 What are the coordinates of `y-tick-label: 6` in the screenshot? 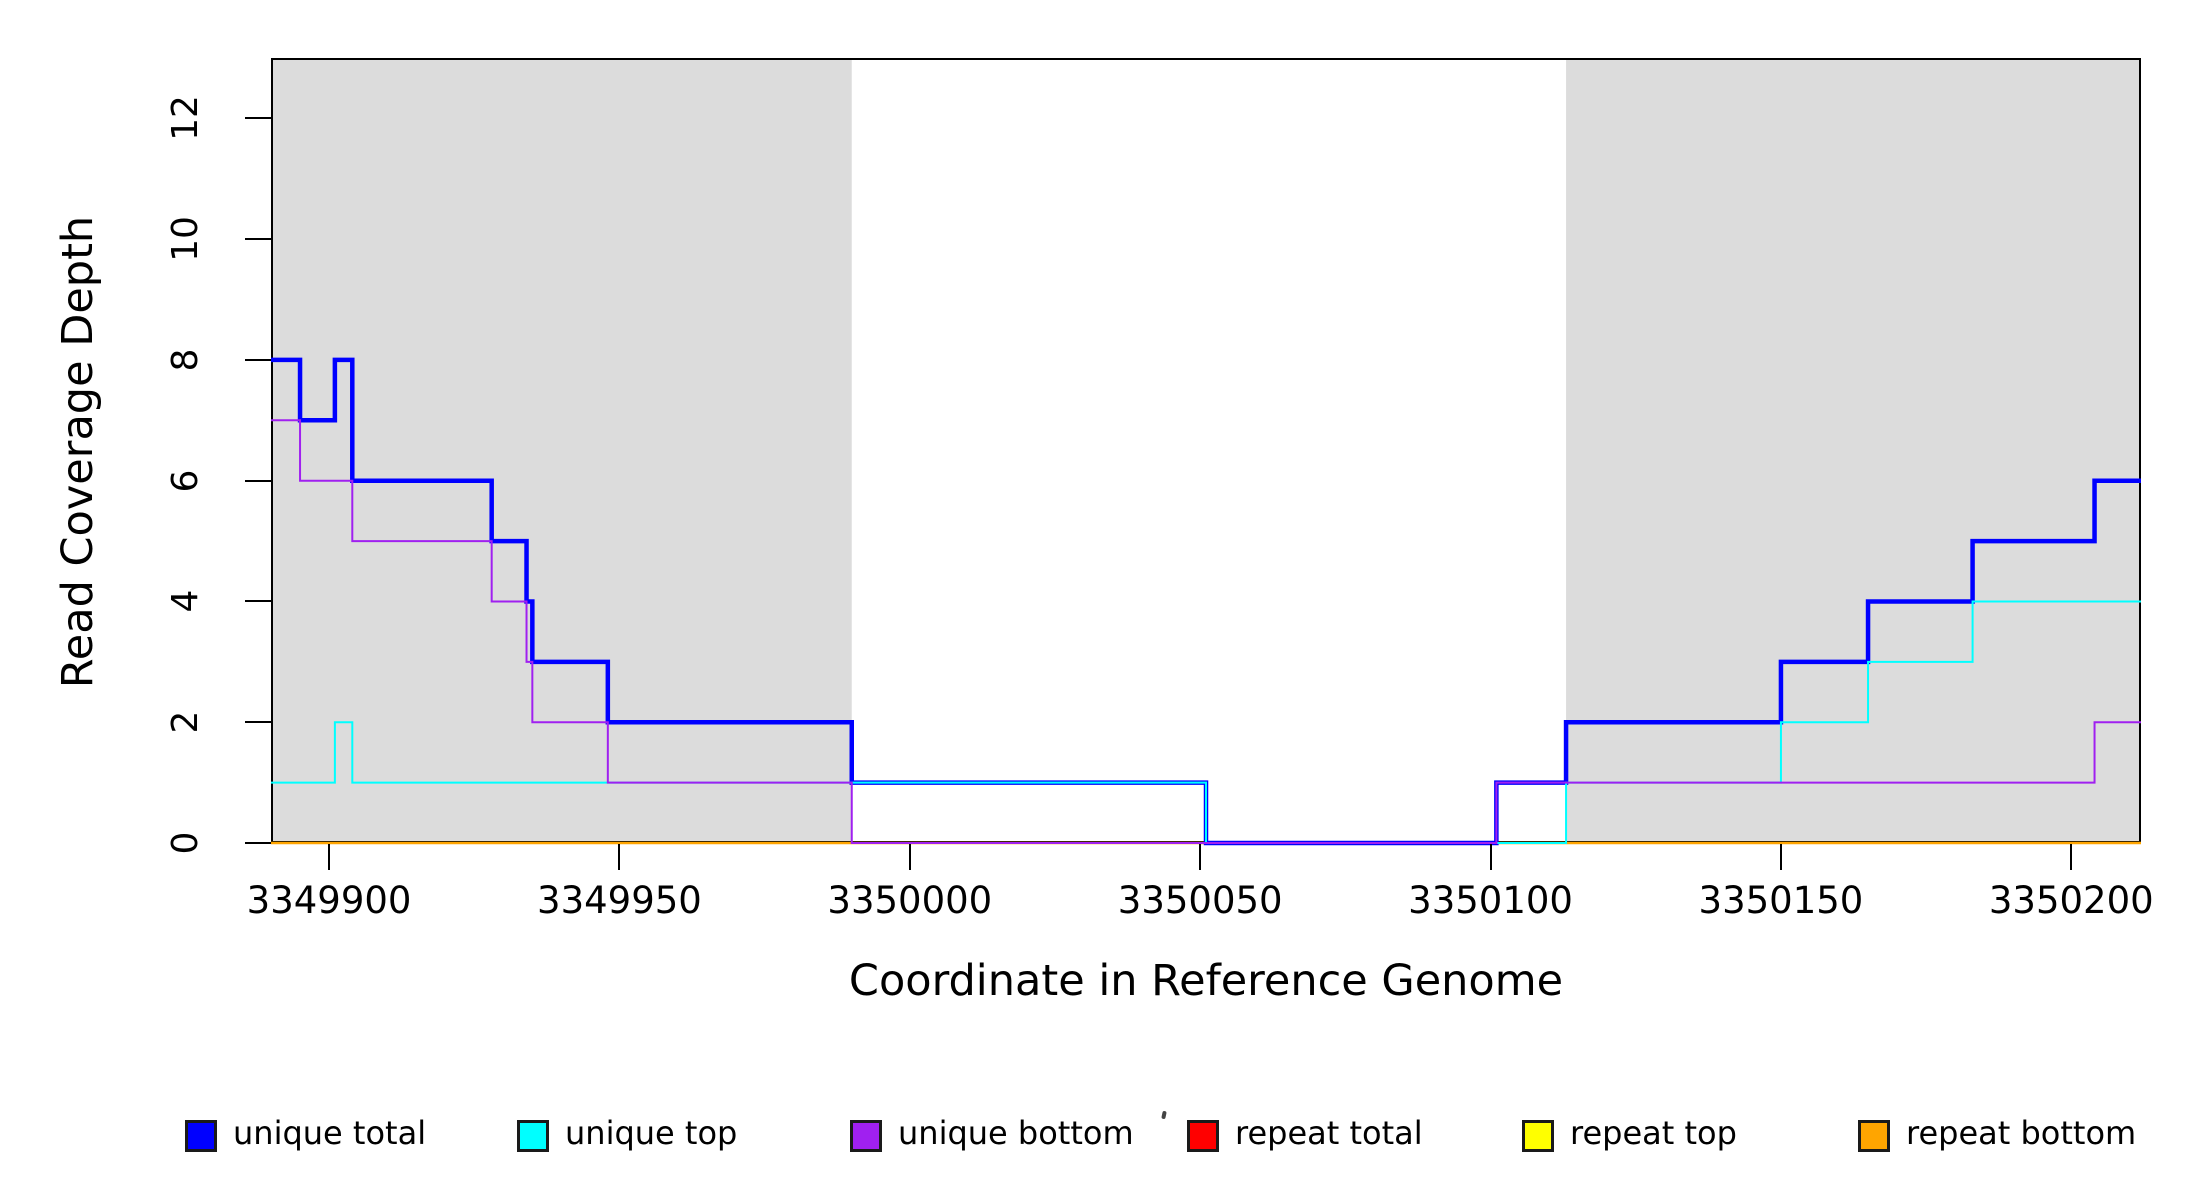 It's located at (185, 481).